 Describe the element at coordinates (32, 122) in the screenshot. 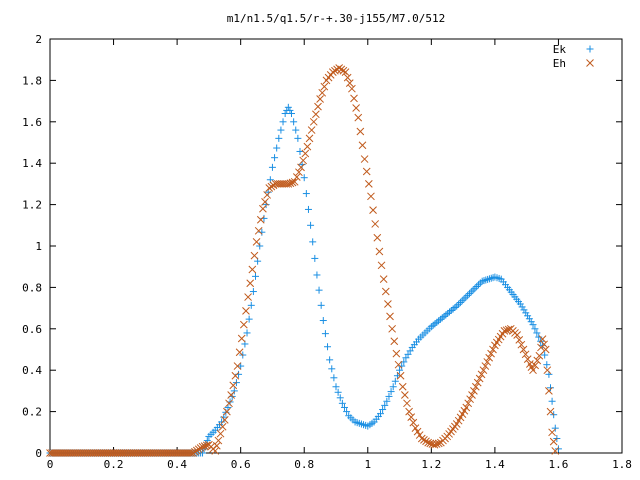

I see `y-tick-label: 1.6` at that location.